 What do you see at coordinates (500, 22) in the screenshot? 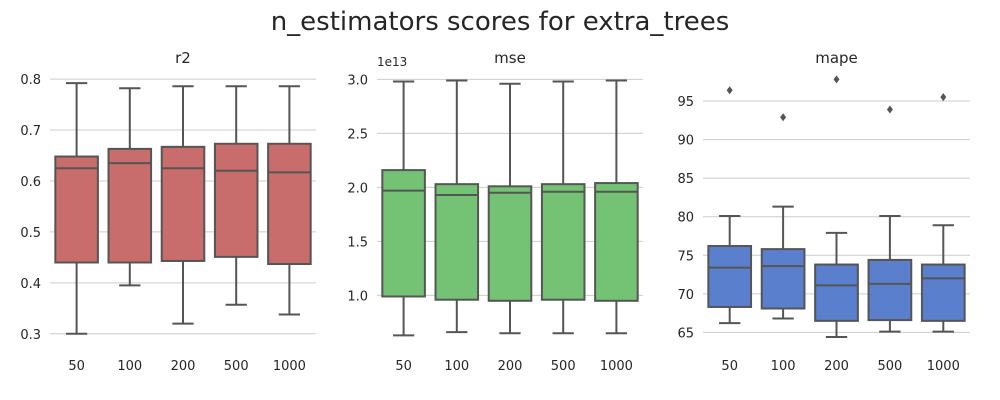
I see `figure-title: n_estimators scores for extra_trees` at bounding box center [500, 22].